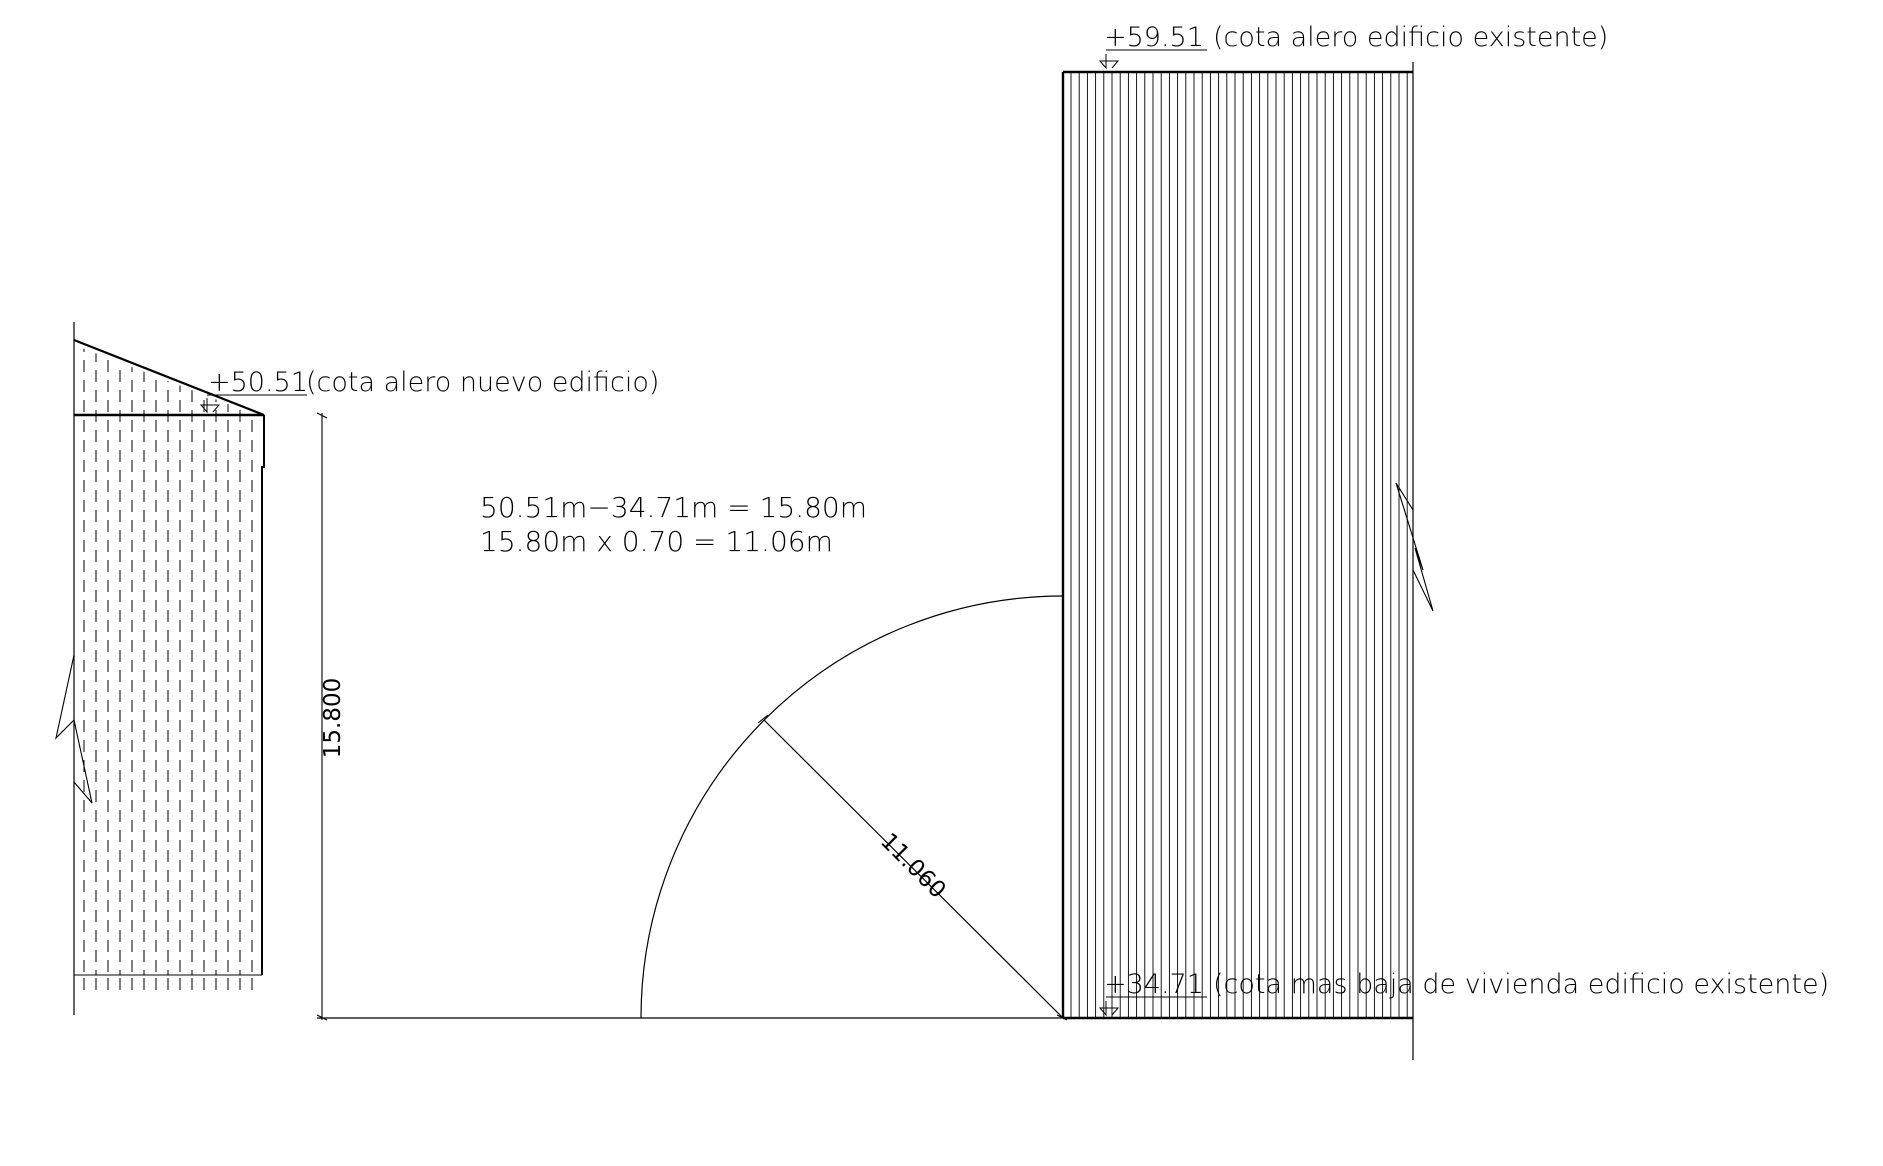  What do you see at coordinates (169, 377) in the screenshot?
I see `new-building-roof-slope` at bounding box center [169, 377].